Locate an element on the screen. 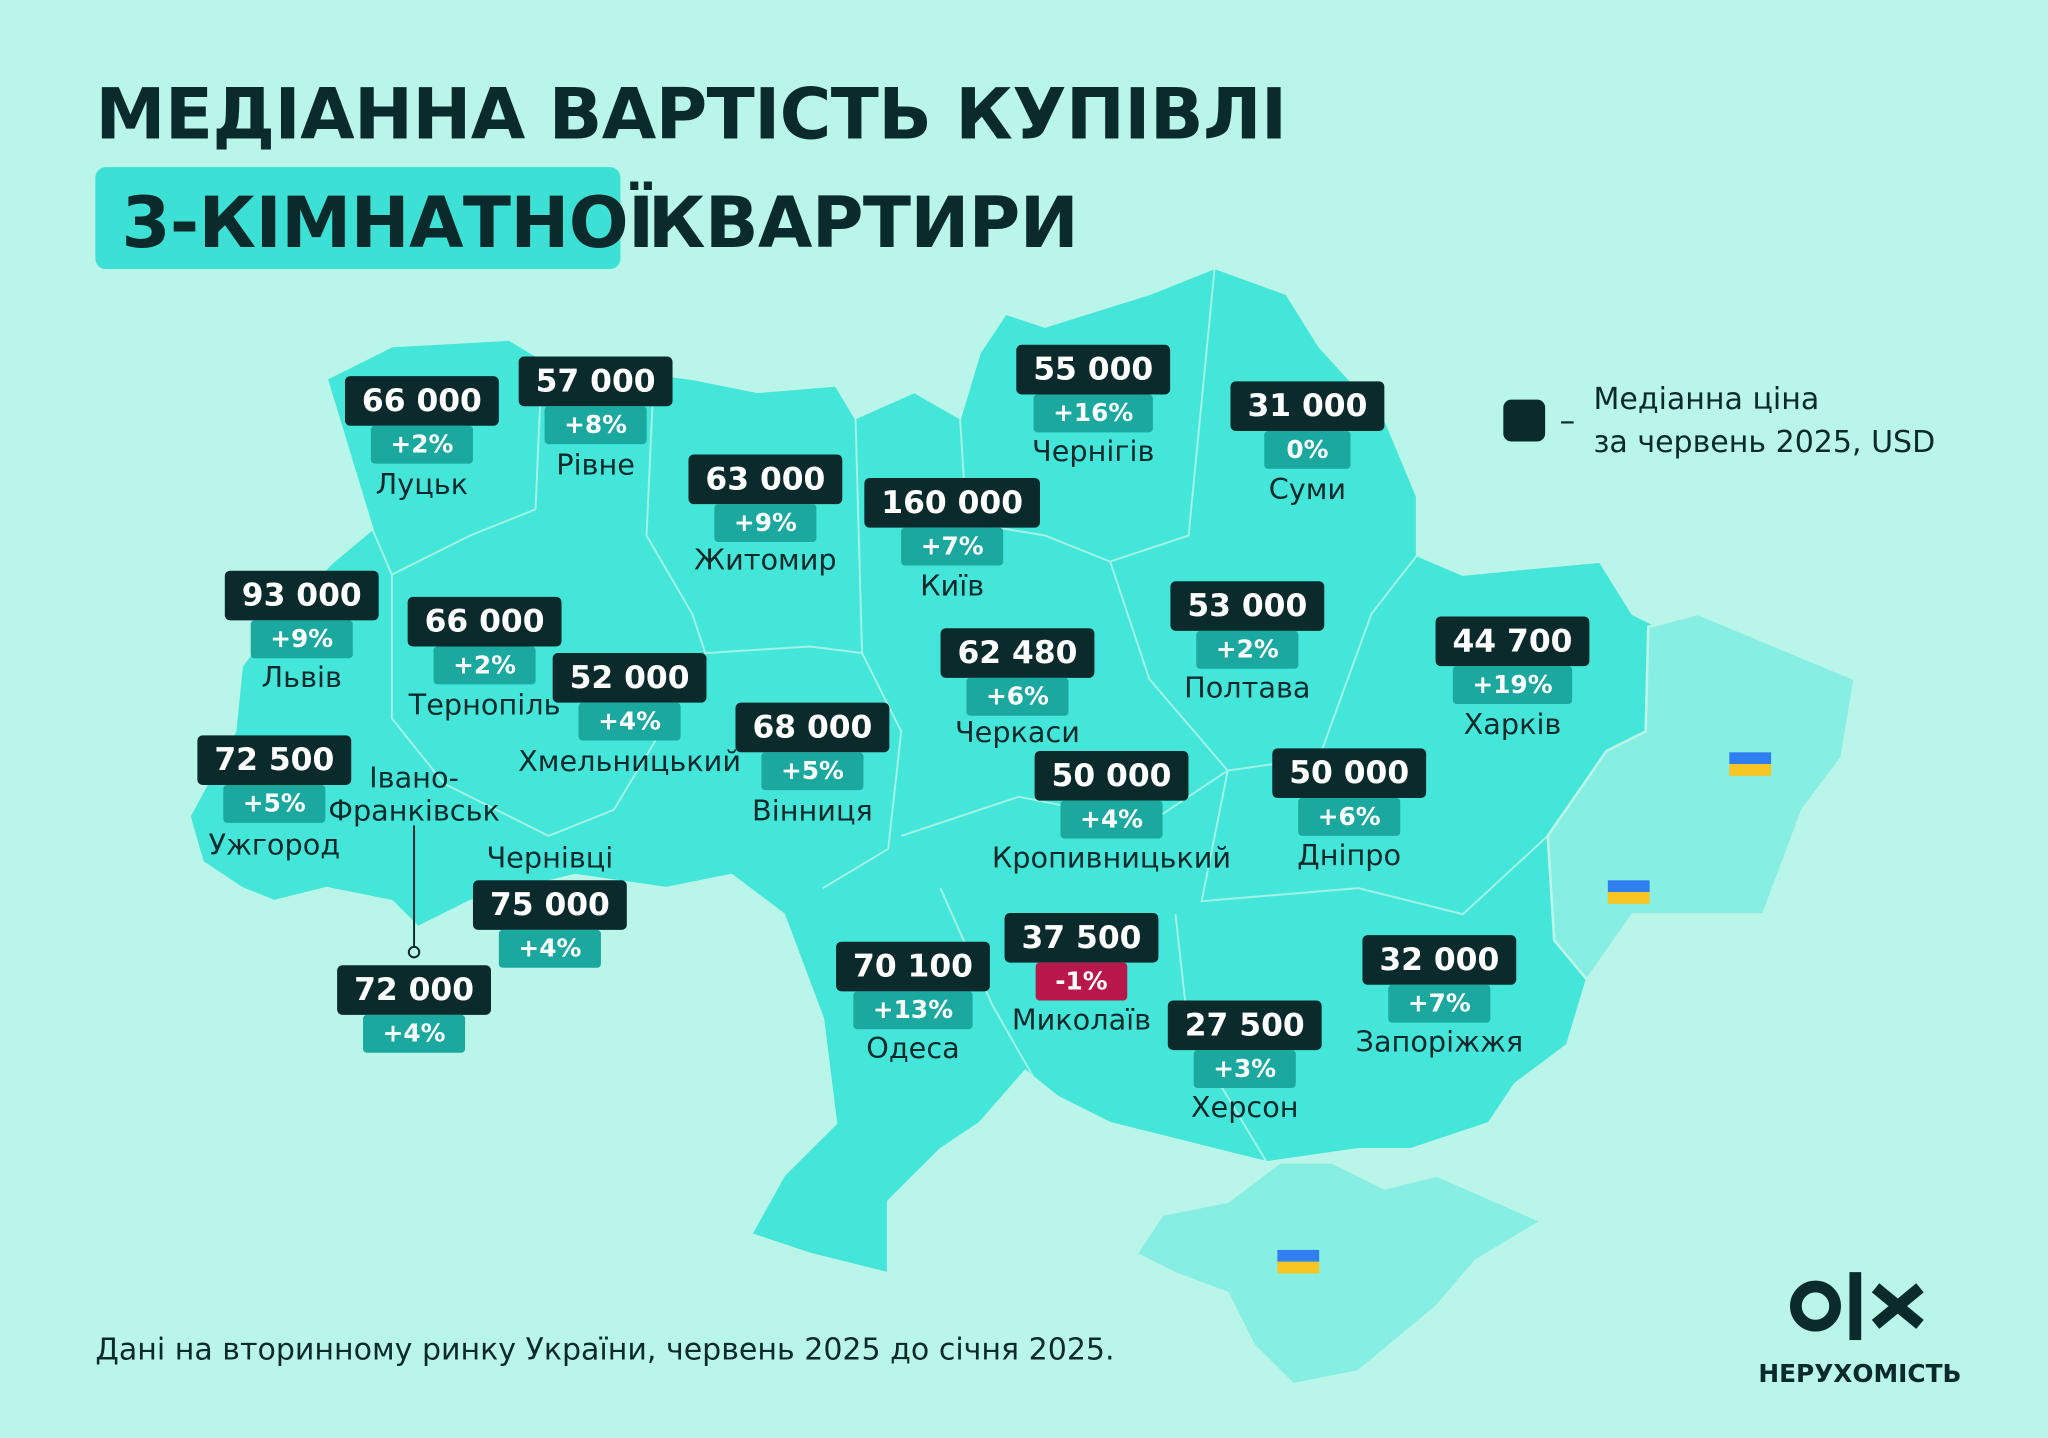 The width and height of the screenshot is (2048, 1438). city-name: Київ is located at coordinates (952, 586).